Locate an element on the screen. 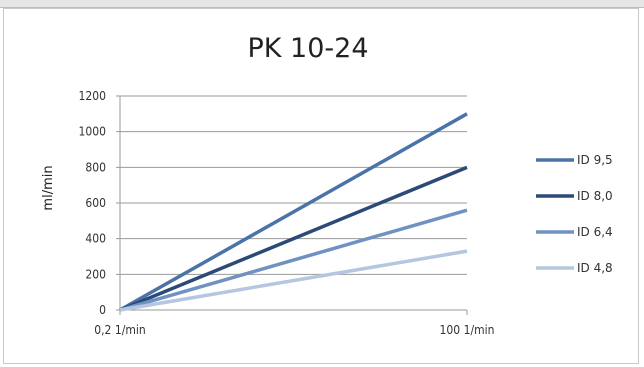 Image resolution: width=644 pixels, height=367 pixels. legend: ID 9,5 ID 8,0 ID 6,4 ID 4,8 is located at coordinates (574, 214).